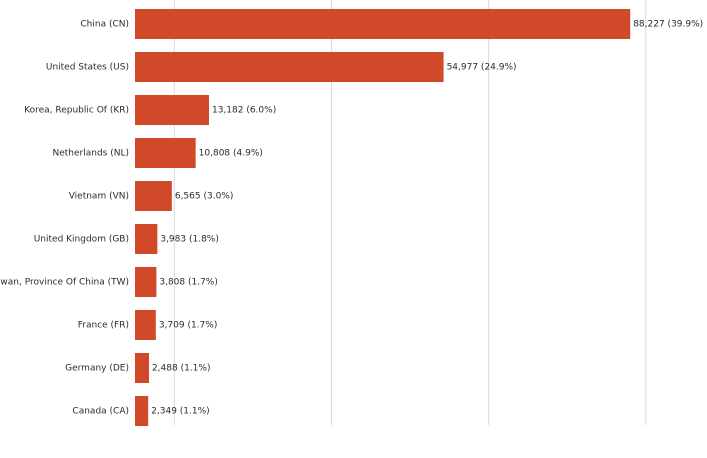  What do you see at coordinates (103, 326) in the screenshot?
I see `category-label: France (FR)` at bounding box center [103, 326].